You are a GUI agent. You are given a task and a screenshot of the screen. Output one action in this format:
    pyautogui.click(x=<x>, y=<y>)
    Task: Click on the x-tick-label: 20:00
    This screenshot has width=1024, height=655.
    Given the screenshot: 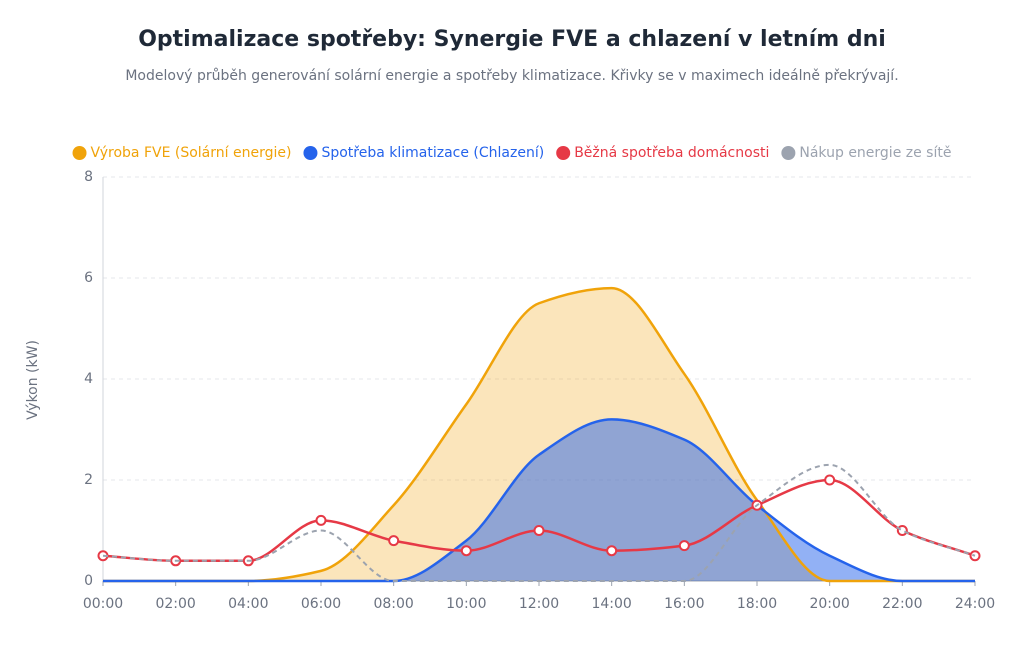 What is the action you would take?
    pyautogui.click(x=829, y=604)
    